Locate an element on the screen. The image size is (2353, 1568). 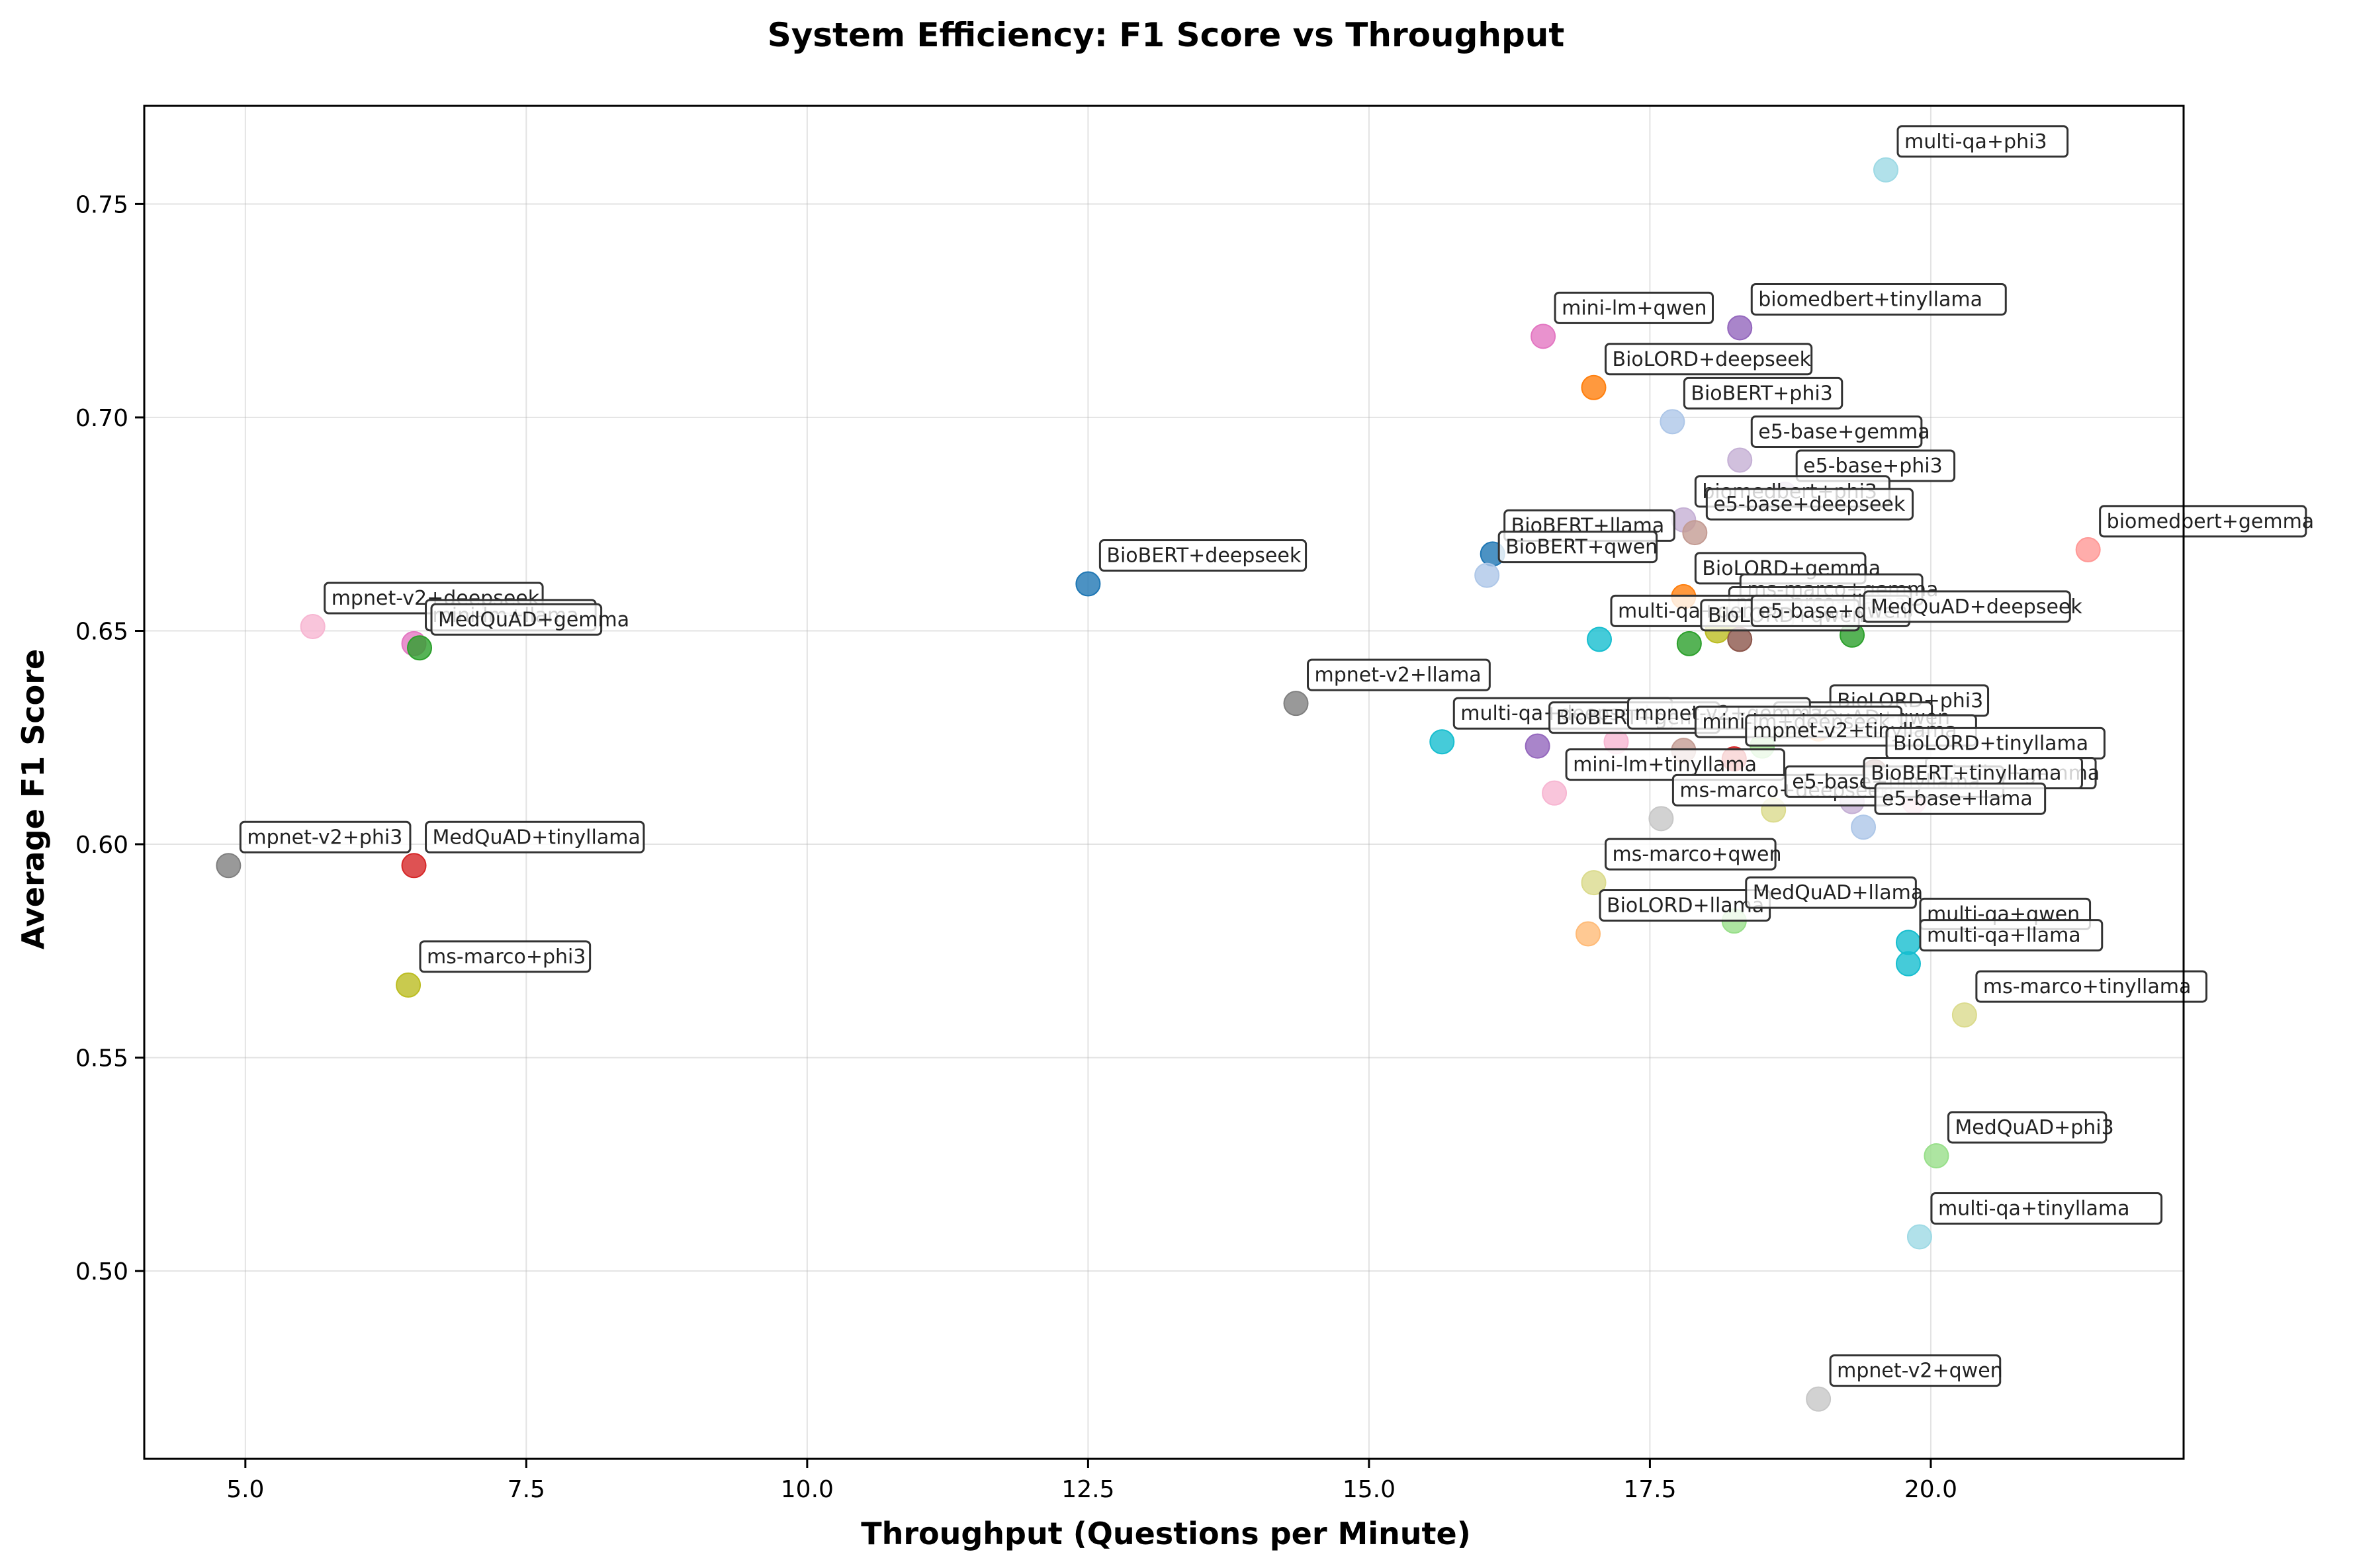
point-label: biomedbert+tinyllama is located at coordinates (1878, 299).